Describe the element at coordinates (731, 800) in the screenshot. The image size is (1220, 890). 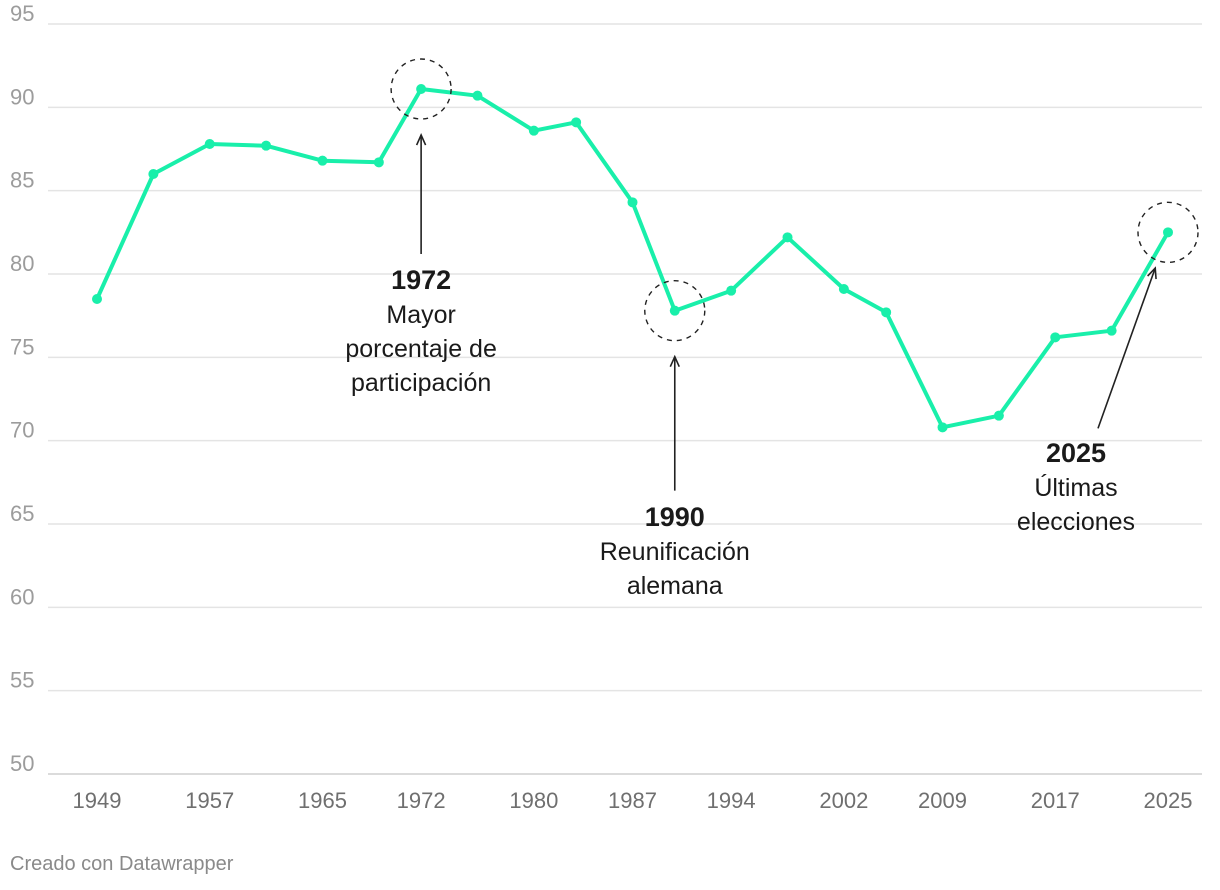
I see `x-tick-label: 1994` at that location.